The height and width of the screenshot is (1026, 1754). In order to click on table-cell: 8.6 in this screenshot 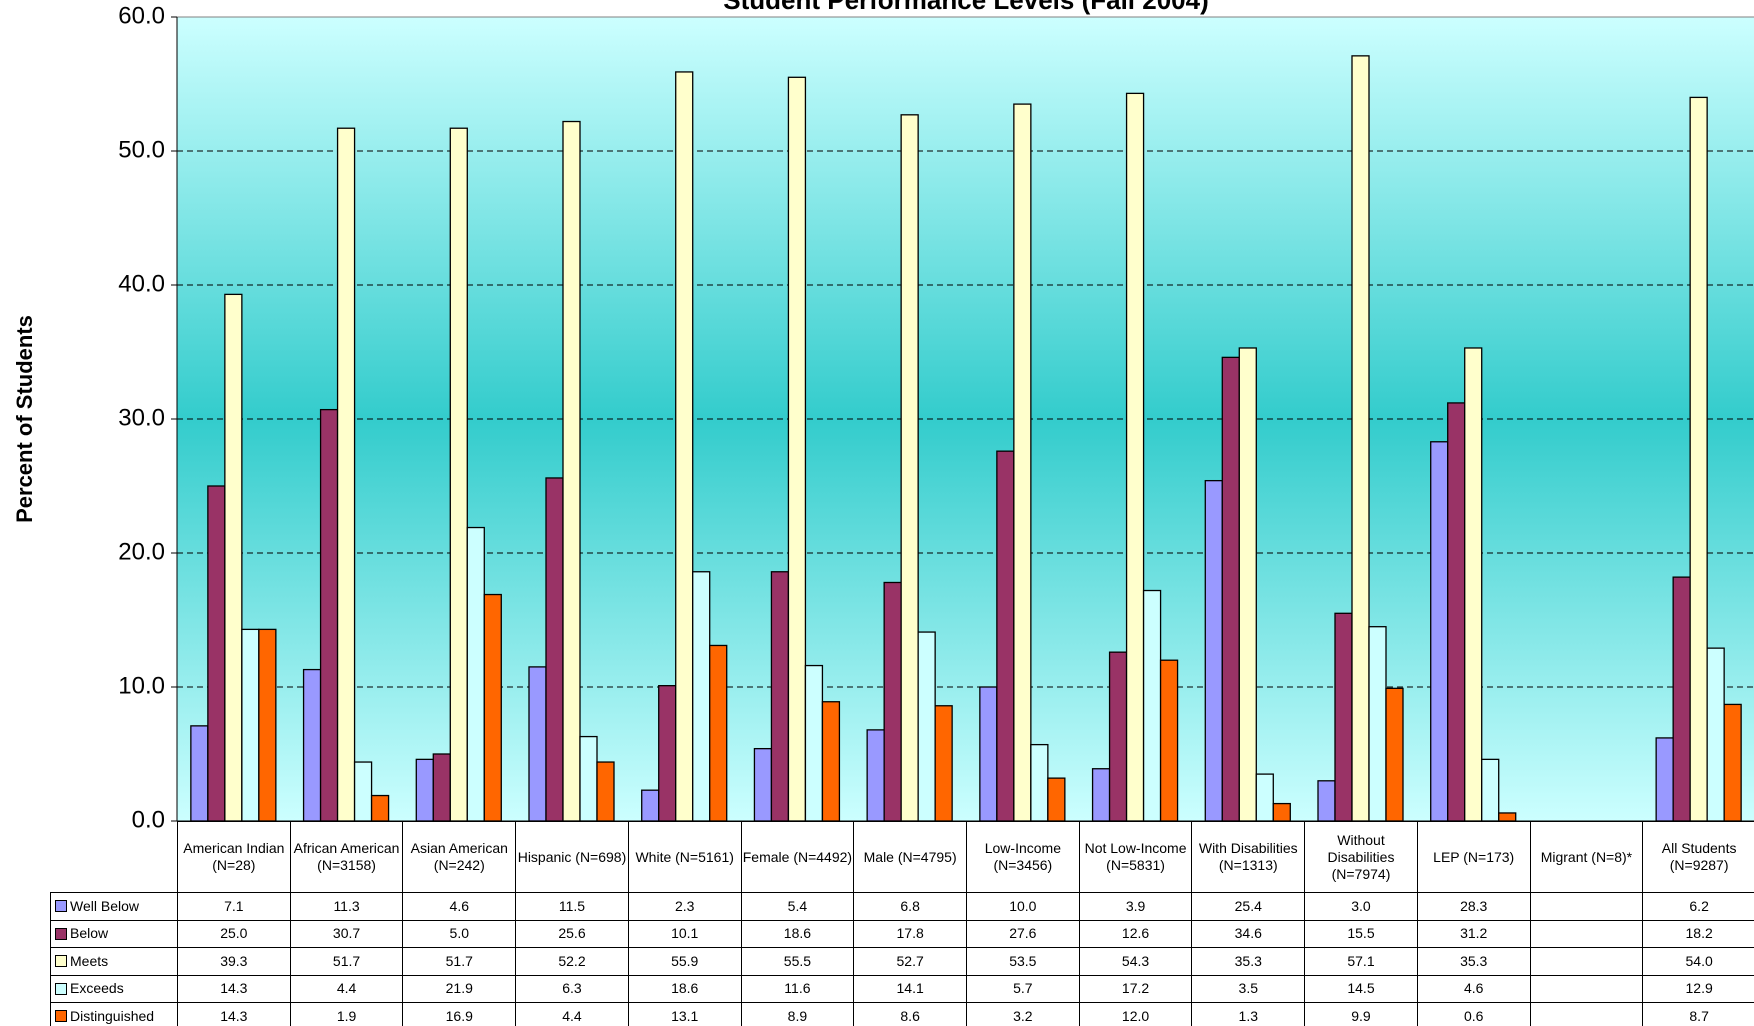, I will do `click(910, 1014)`.